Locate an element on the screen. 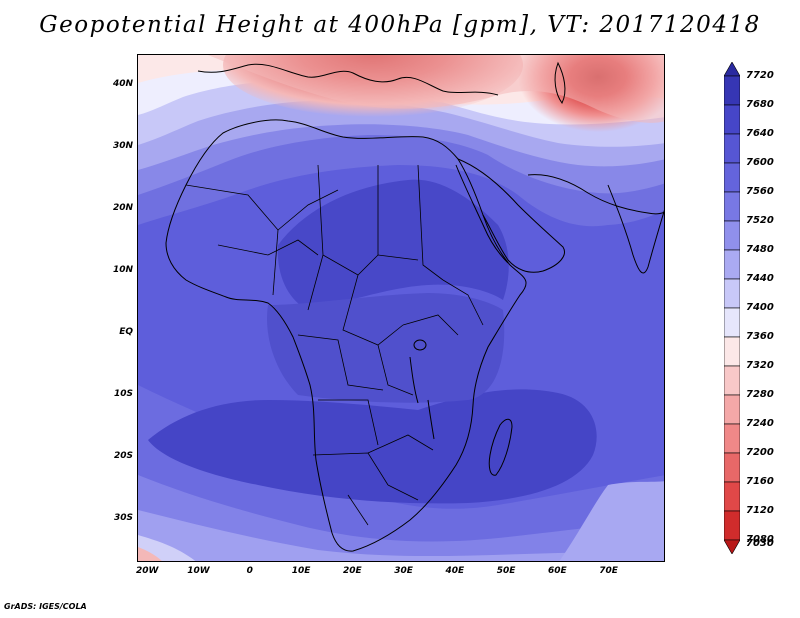  lon-tick-label: 70E is located at coordinates (608, 571).